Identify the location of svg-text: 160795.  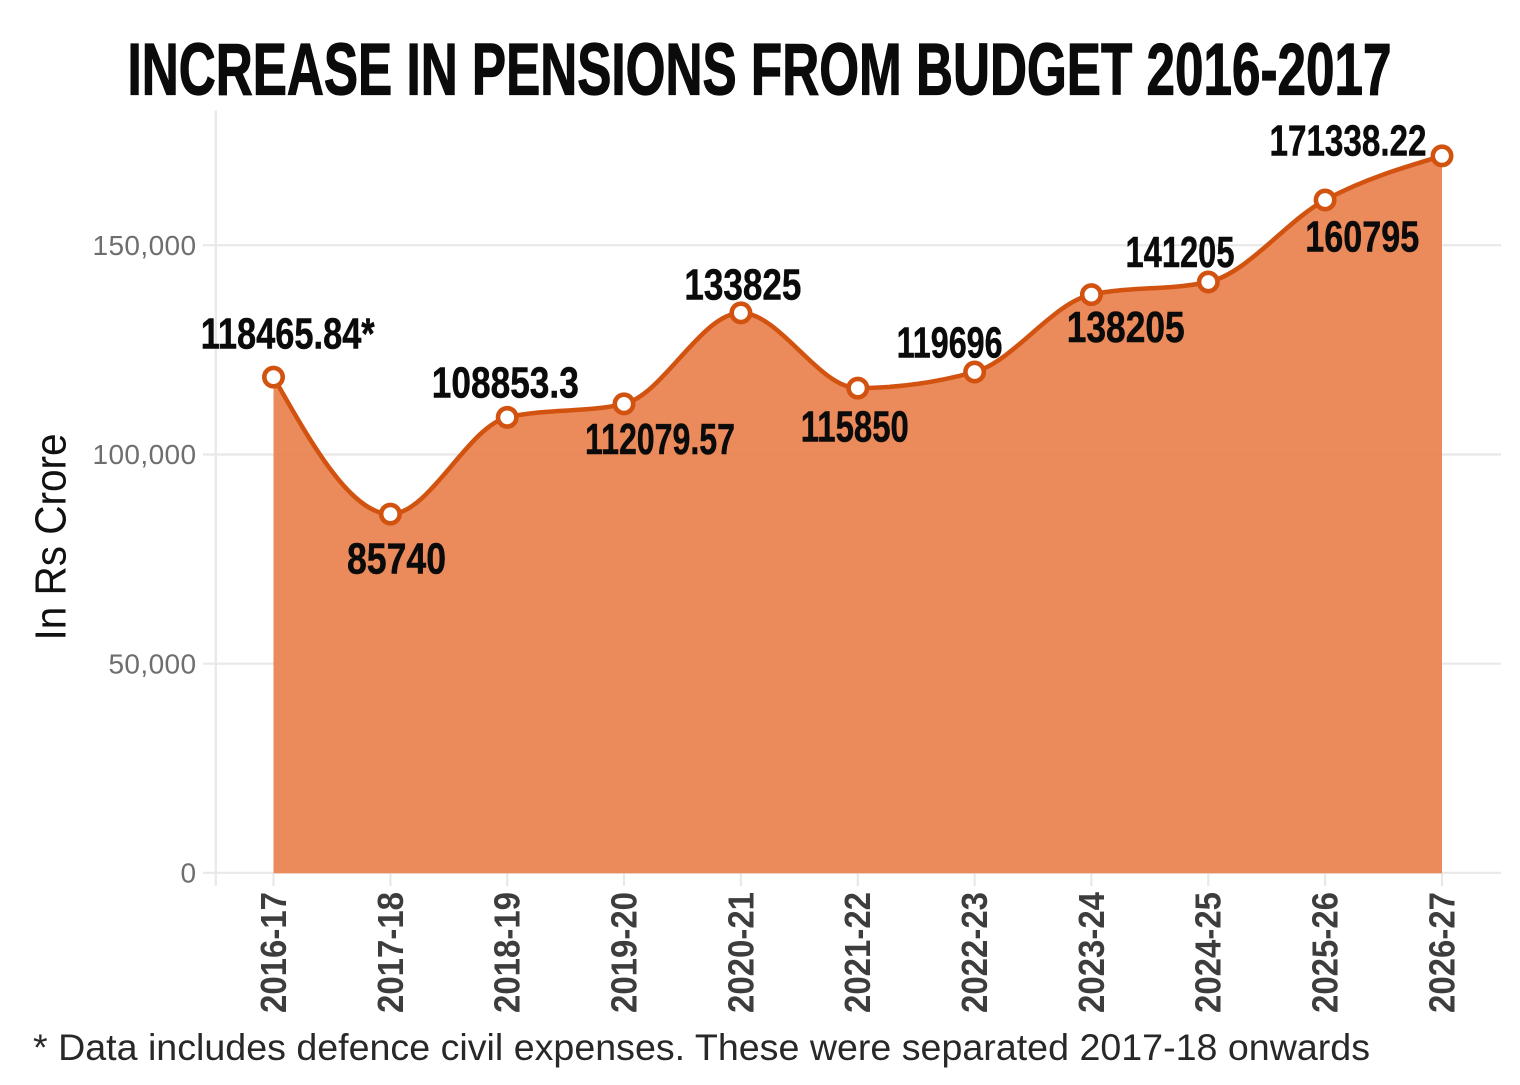
(1362, 237).